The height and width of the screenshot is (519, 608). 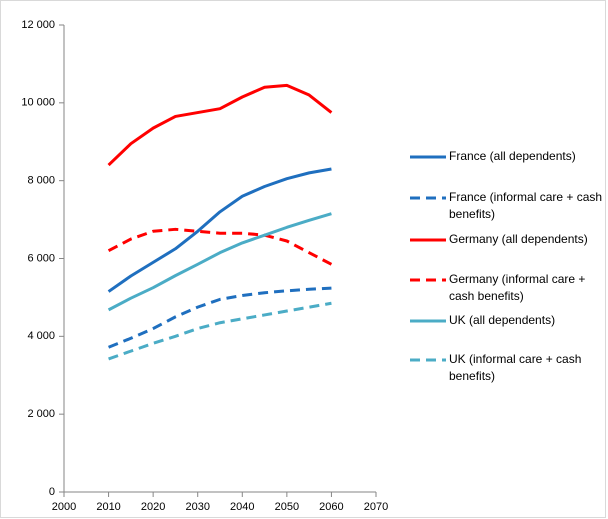 What do you see at coordinates (41, 258) in the screenshot?
I see `y-tick-label: 6 000` at bounding box center [41, 258].